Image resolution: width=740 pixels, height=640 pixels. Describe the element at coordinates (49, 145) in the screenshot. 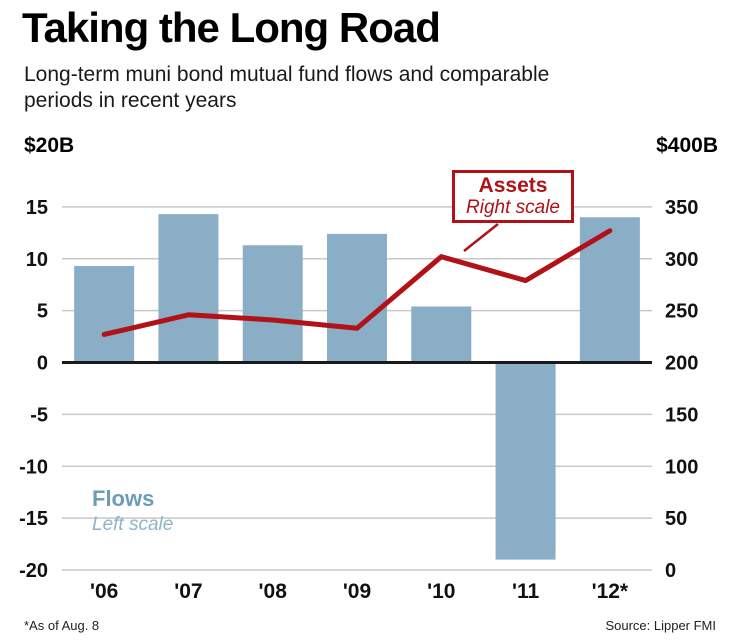

I see `left-axis-title: $20B` at that location.